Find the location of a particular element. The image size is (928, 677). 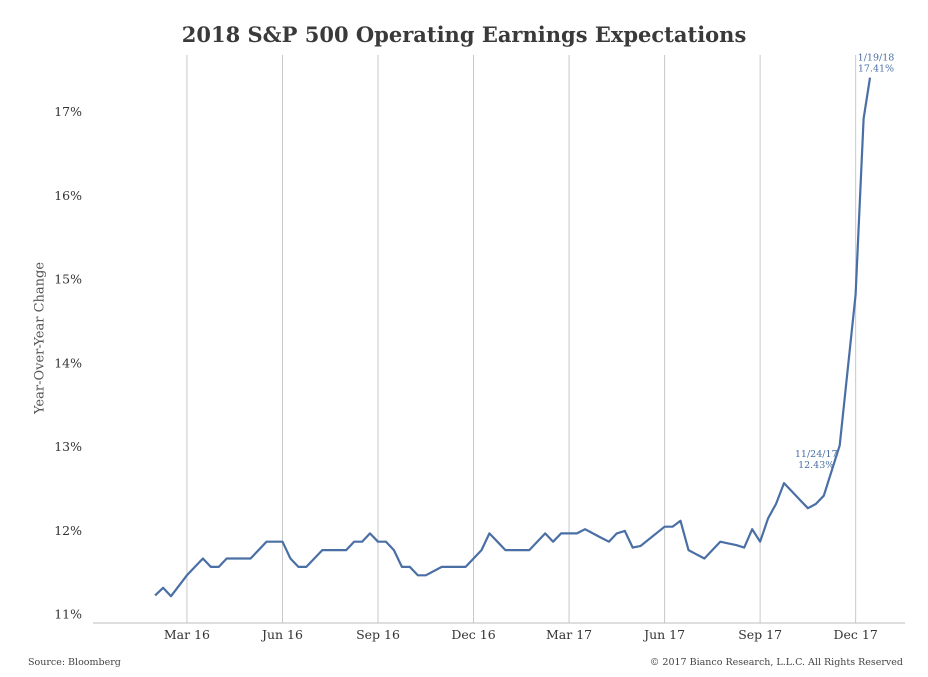

annotation-value: 17.41% is located at coordinates (876, 69).